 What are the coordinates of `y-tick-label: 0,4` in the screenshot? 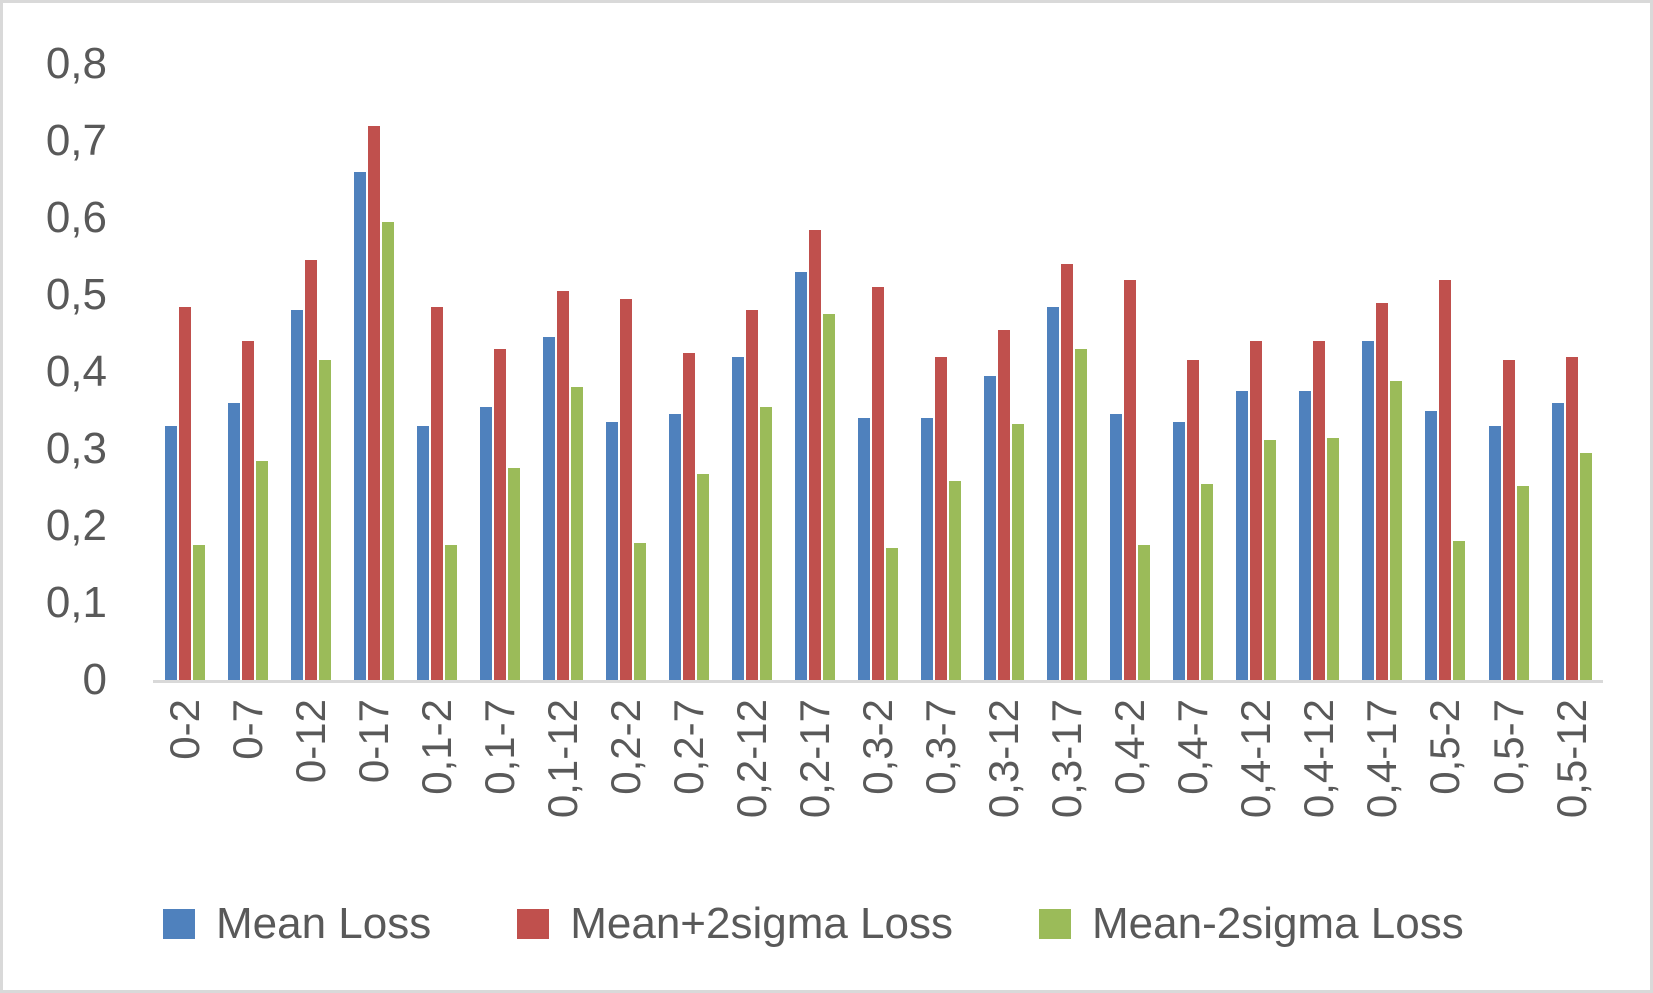 It's located at (76, 371).